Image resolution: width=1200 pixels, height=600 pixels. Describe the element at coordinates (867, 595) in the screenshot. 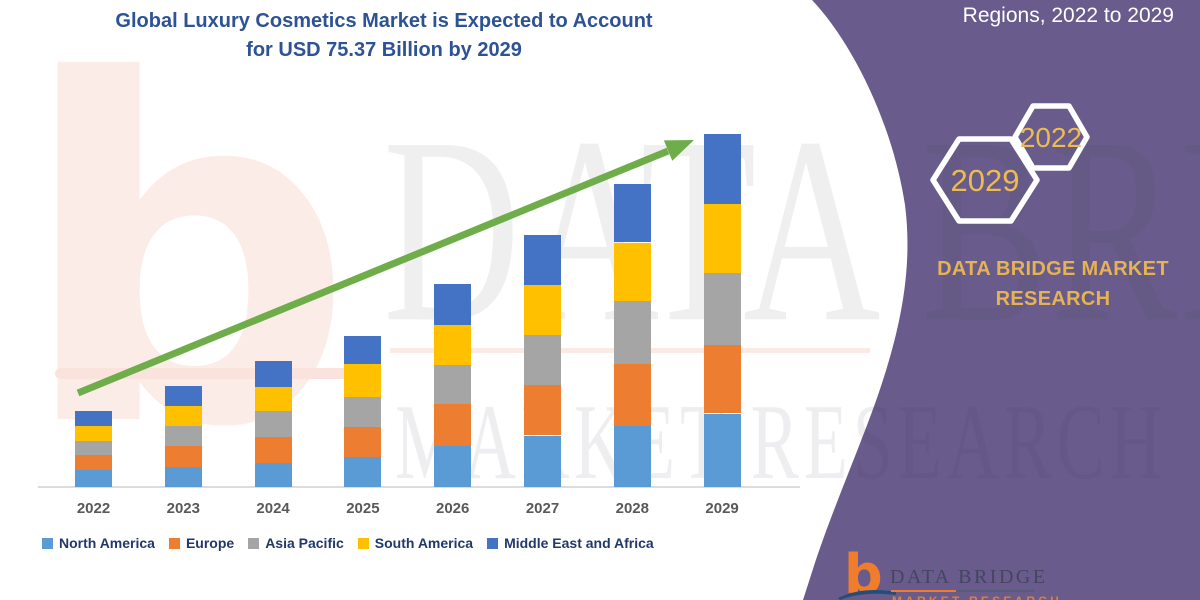

I see `dbmr-logo-swoosh` at that location.